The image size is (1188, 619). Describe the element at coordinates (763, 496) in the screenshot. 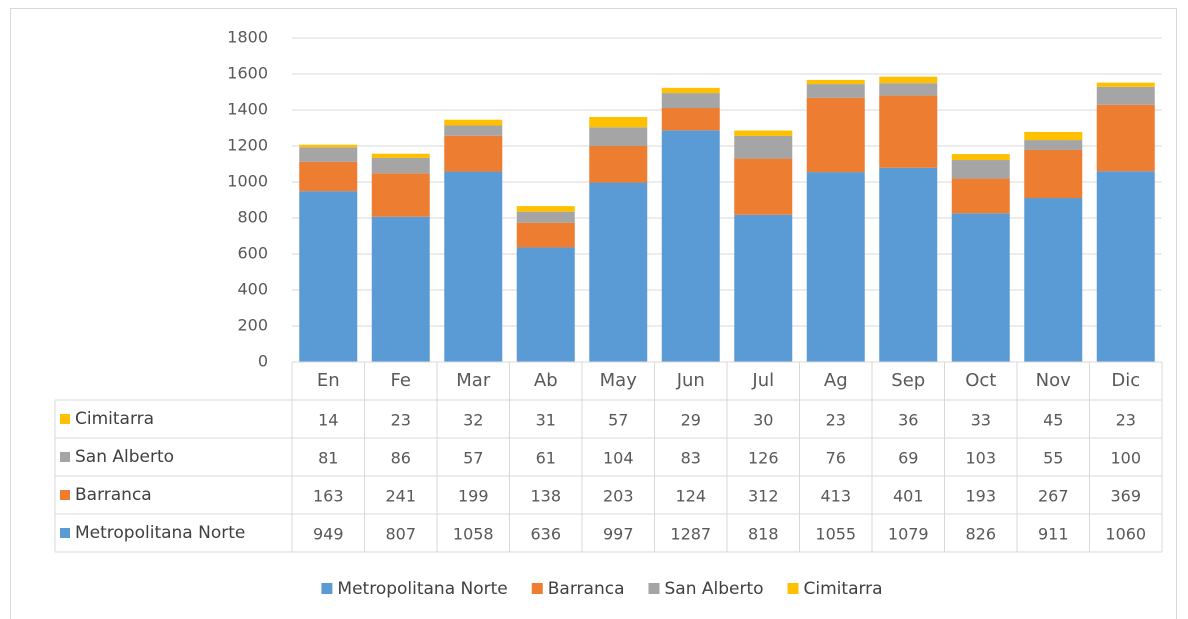

I see `table-value: 312` at that location.